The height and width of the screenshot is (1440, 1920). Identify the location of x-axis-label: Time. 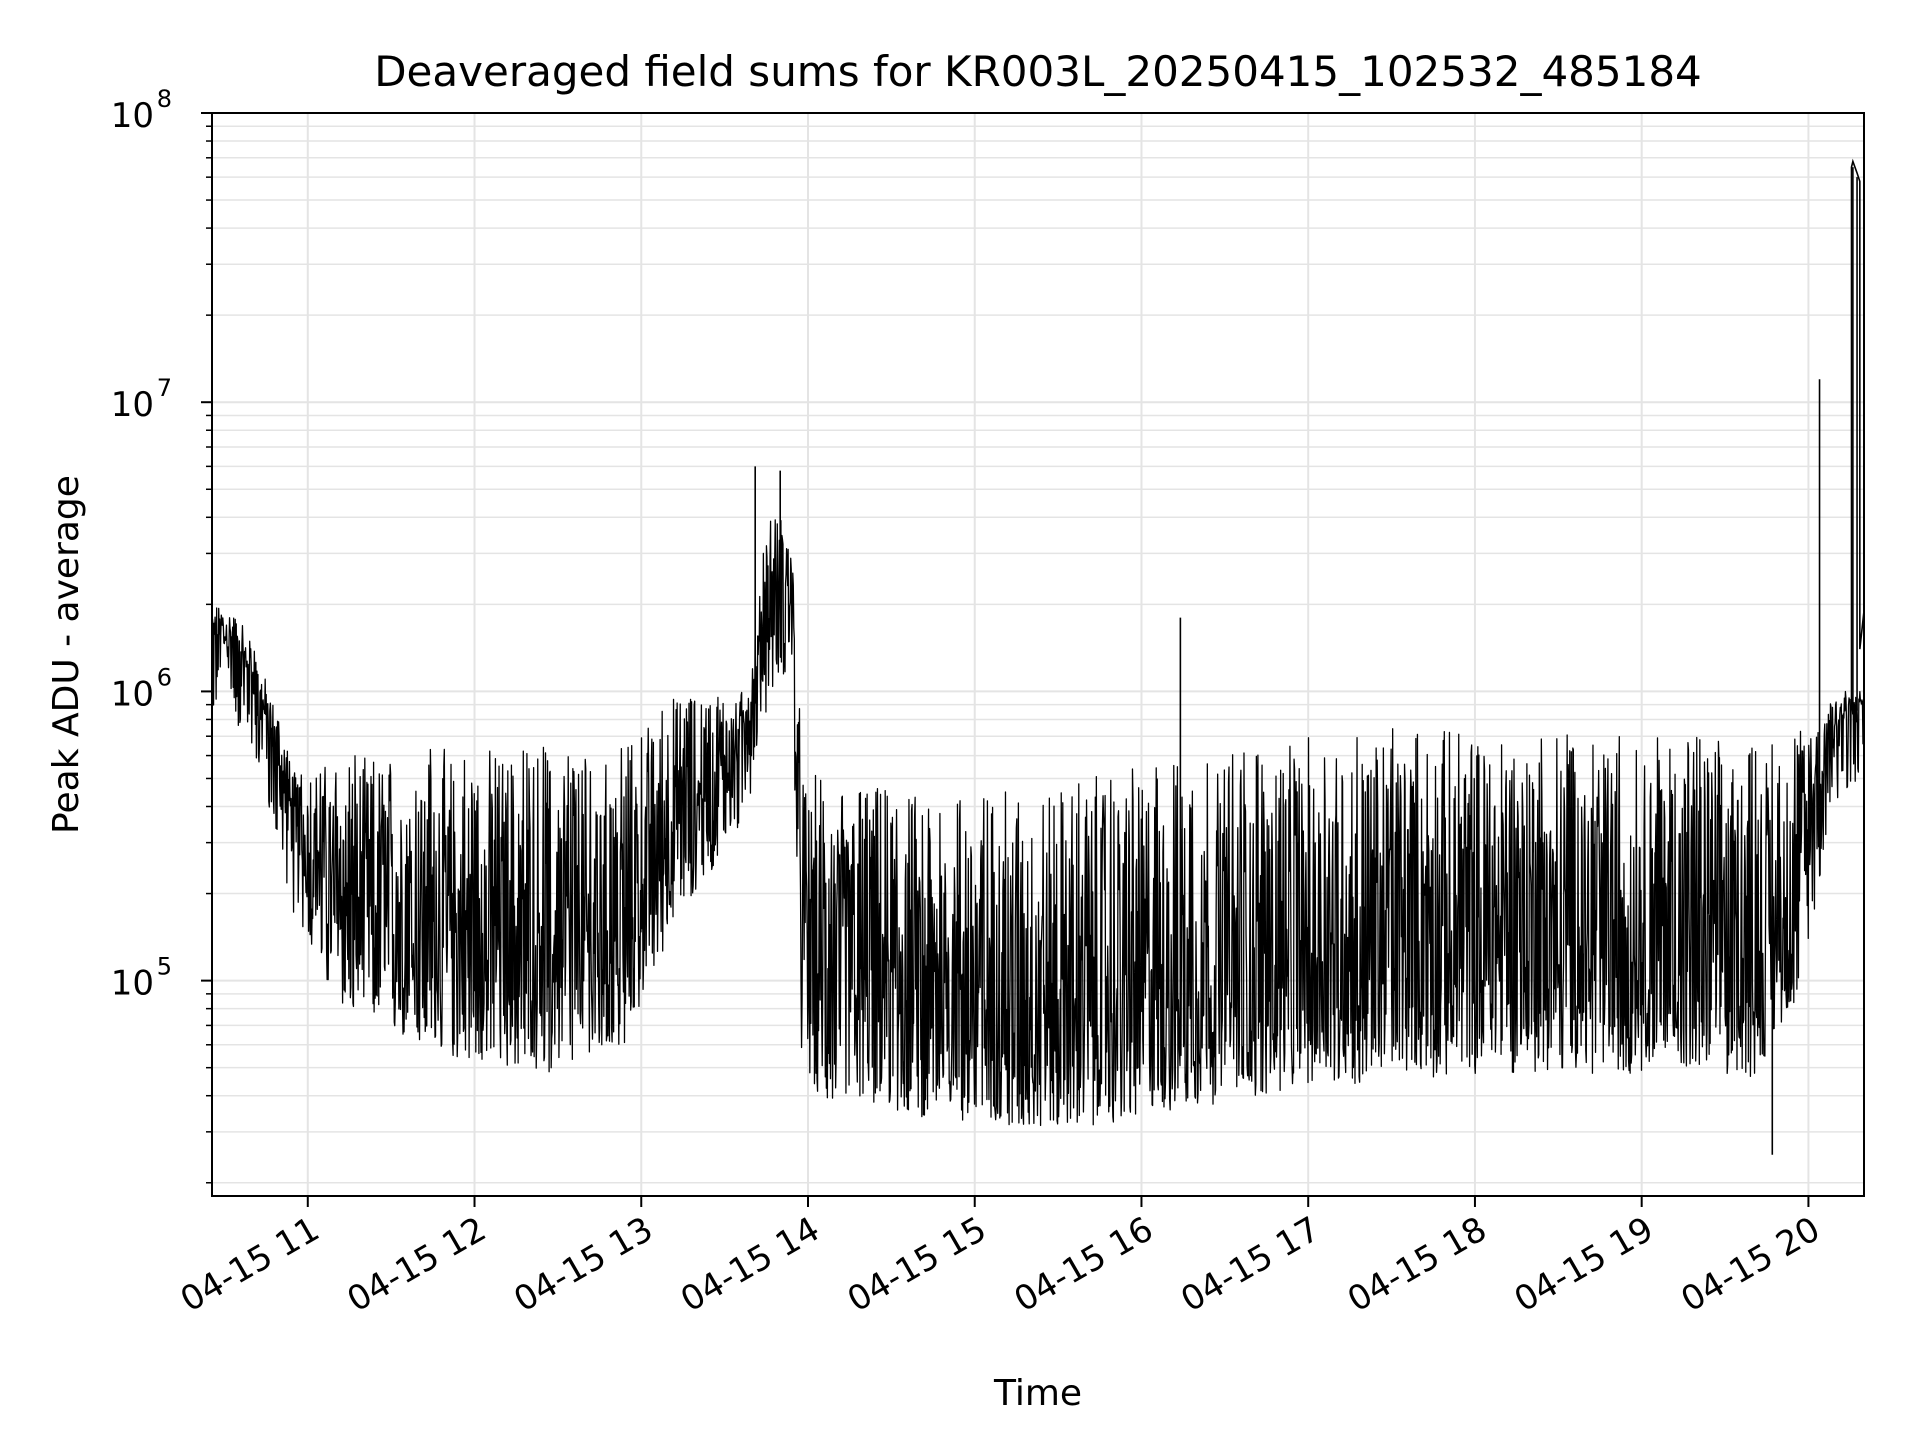
(1037, 1393).